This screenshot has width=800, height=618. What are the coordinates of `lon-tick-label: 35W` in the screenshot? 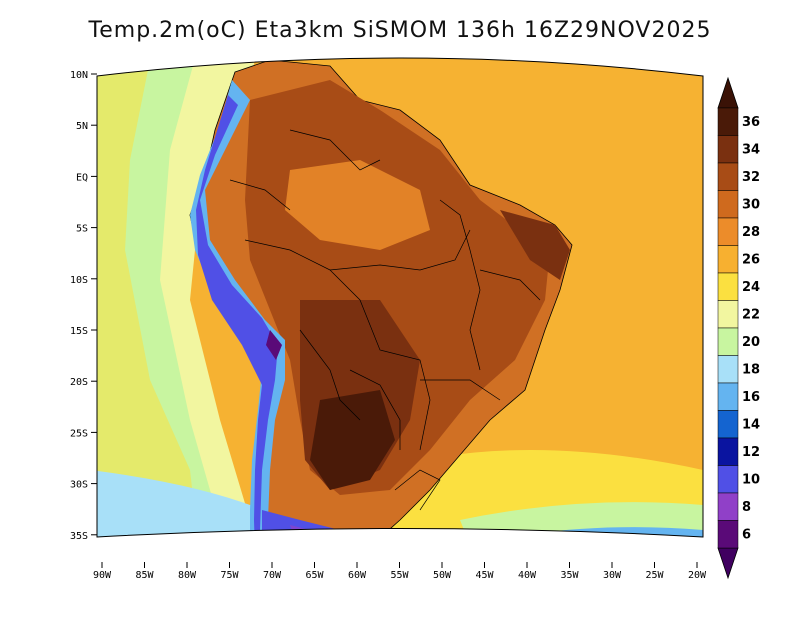 It's located at (569, 575).